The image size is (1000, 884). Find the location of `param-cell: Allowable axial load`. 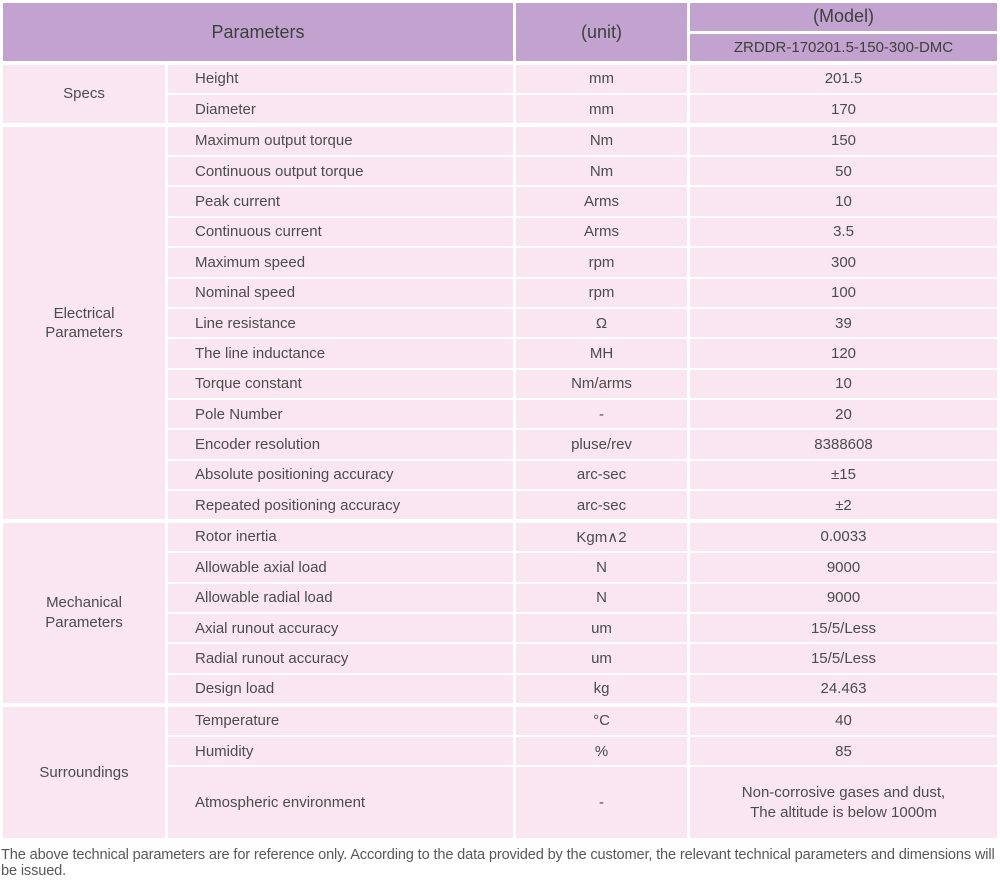

param-cell: Allowable axial load is located at coordinates (340, 567).